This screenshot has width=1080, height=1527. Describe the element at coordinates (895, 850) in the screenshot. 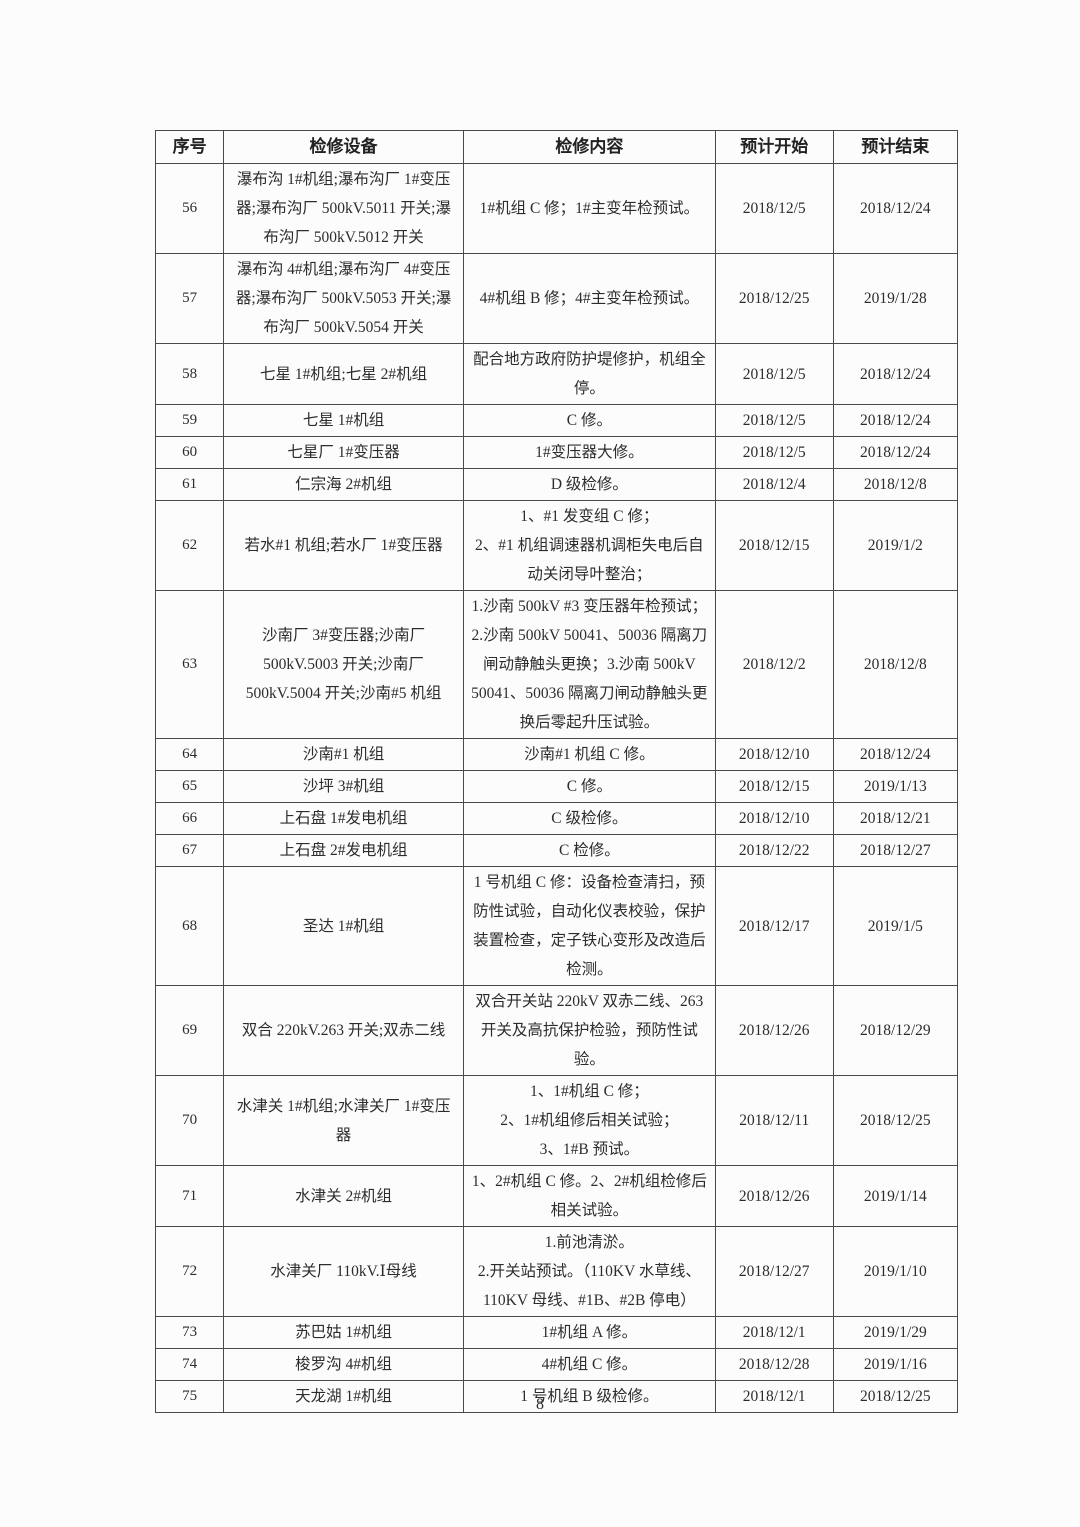

I see `cell-end-date: 2018/12/27` at that location.